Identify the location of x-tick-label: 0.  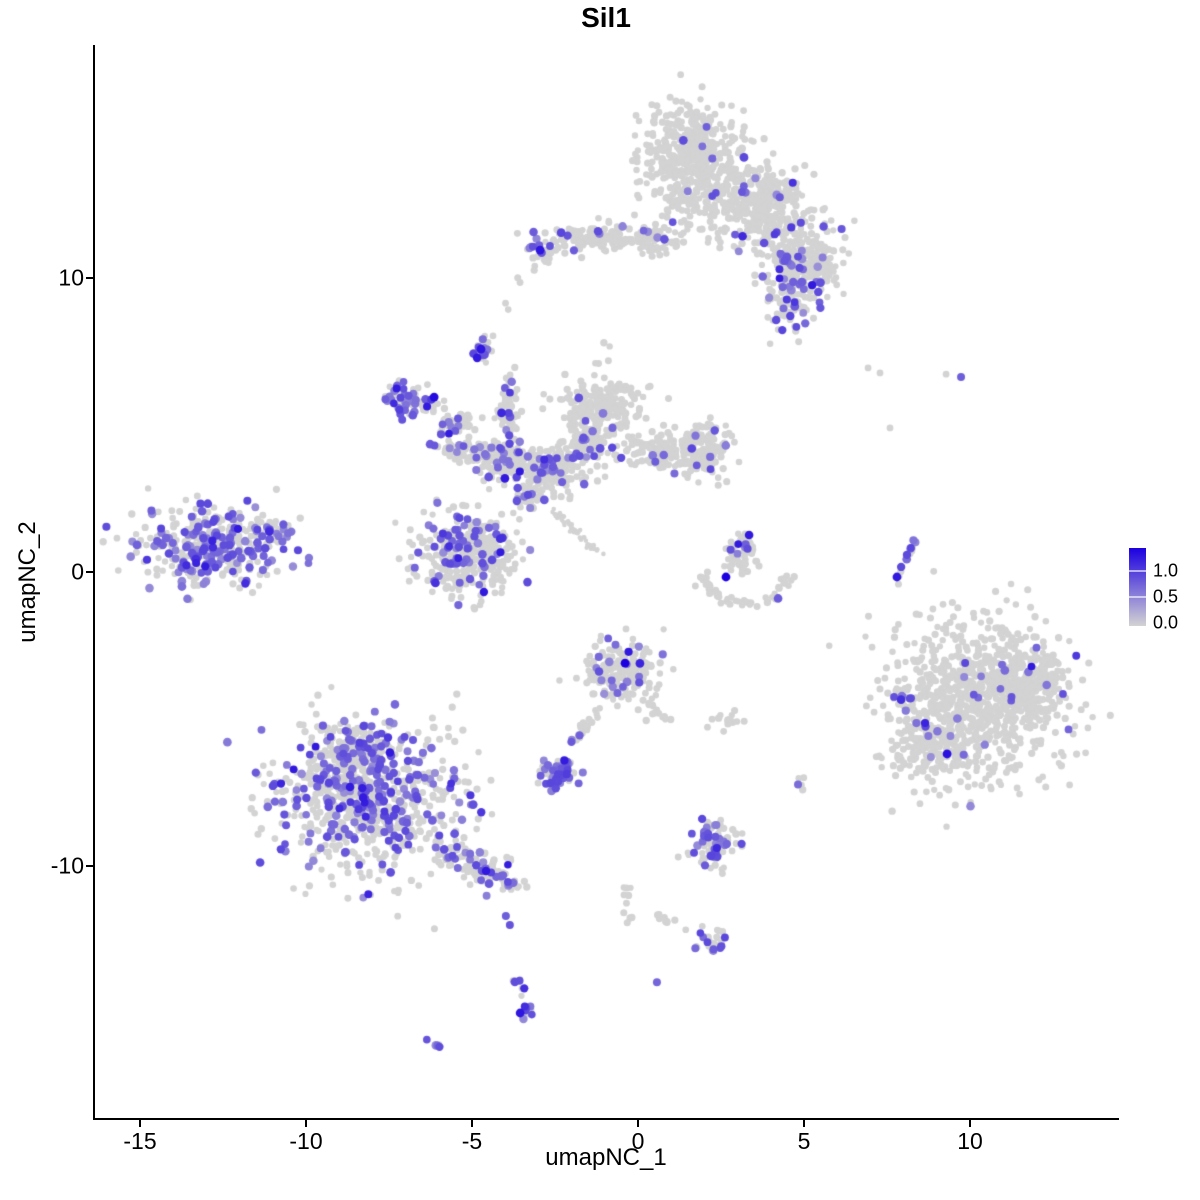
(638, 1141).